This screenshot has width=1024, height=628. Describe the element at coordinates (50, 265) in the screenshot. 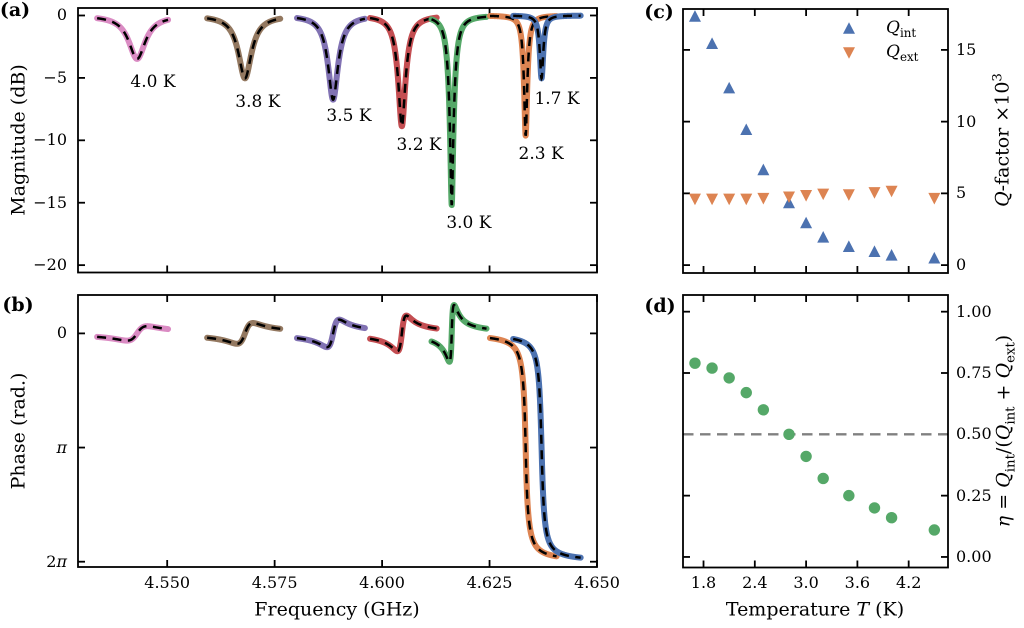

I see `magnitude-tick-label: −20` at that location.